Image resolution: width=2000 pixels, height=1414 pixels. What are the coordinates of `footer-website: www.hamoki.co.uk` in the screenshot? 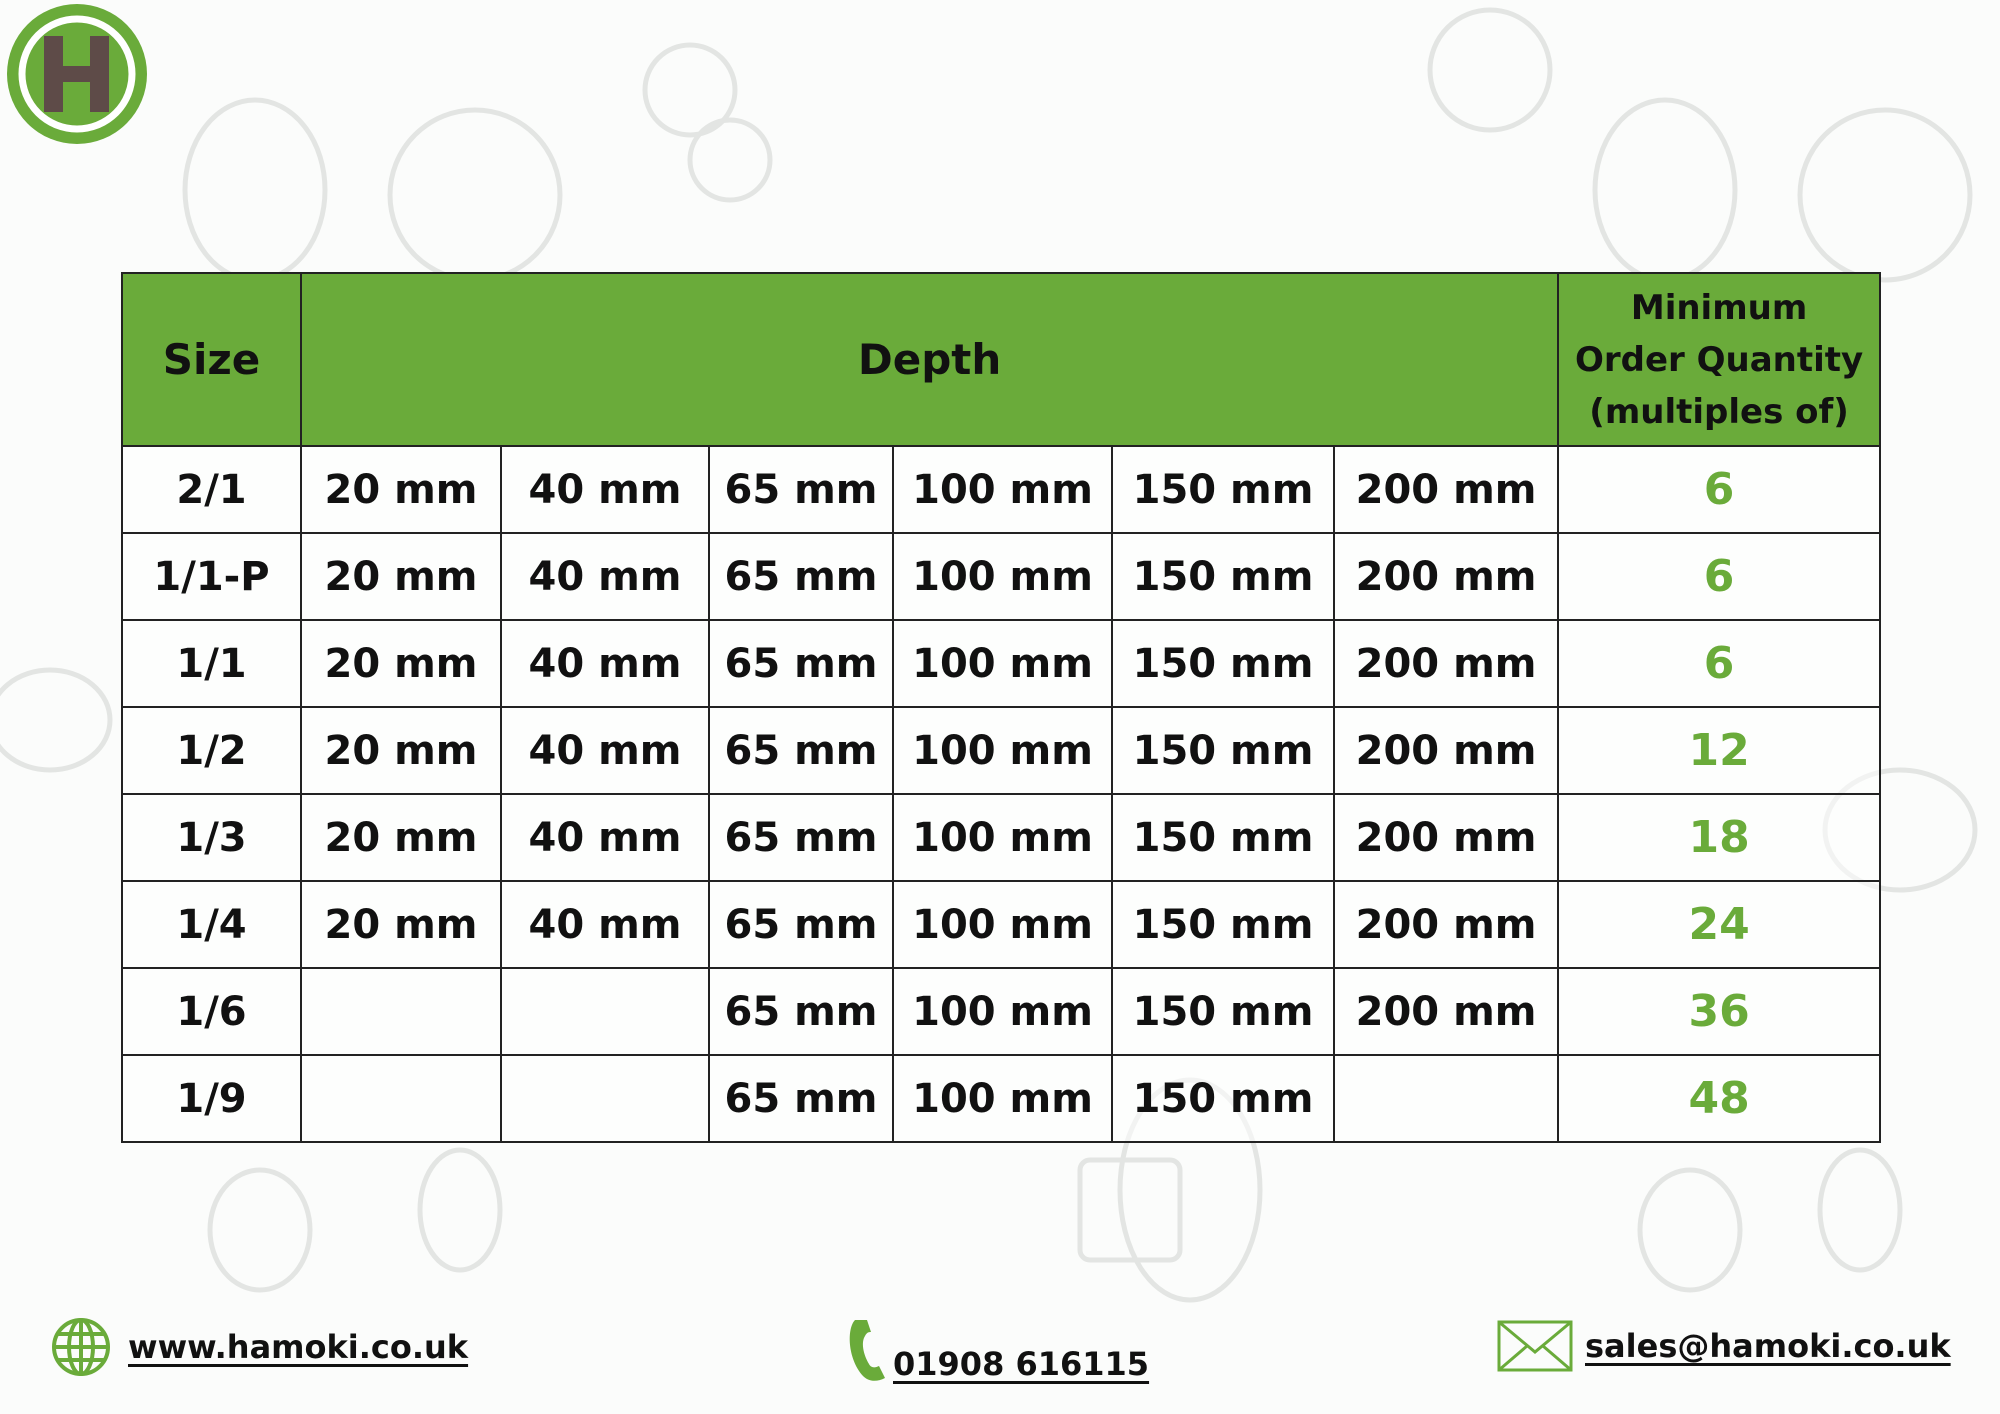 It's located at (259, 1347).